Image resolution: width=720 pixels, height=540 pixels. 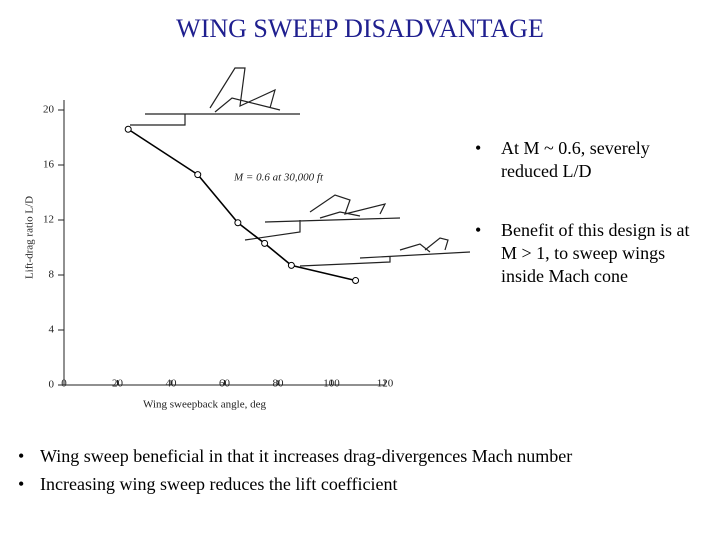 What do you see at coordinates (279, 384) in the screenshot?
I see `x-tick-label: 80` at bounding box center [279, 384].